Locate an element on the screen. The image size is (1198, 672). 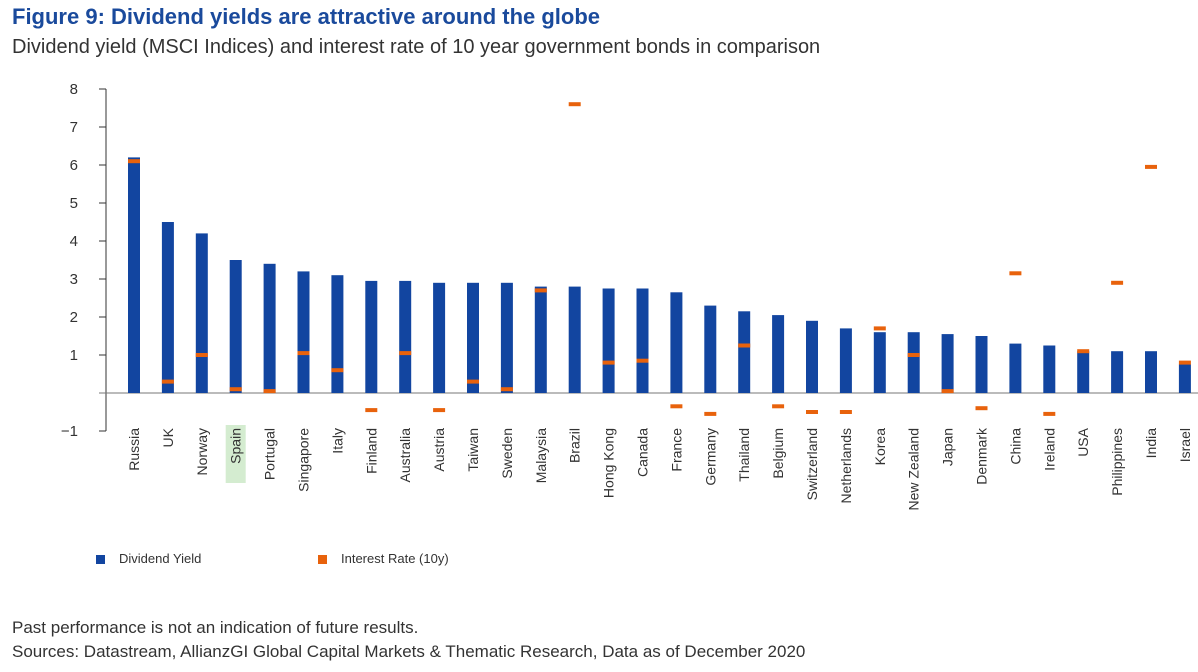
x-tick-label: Portugal is located at coordinates (270, 454).